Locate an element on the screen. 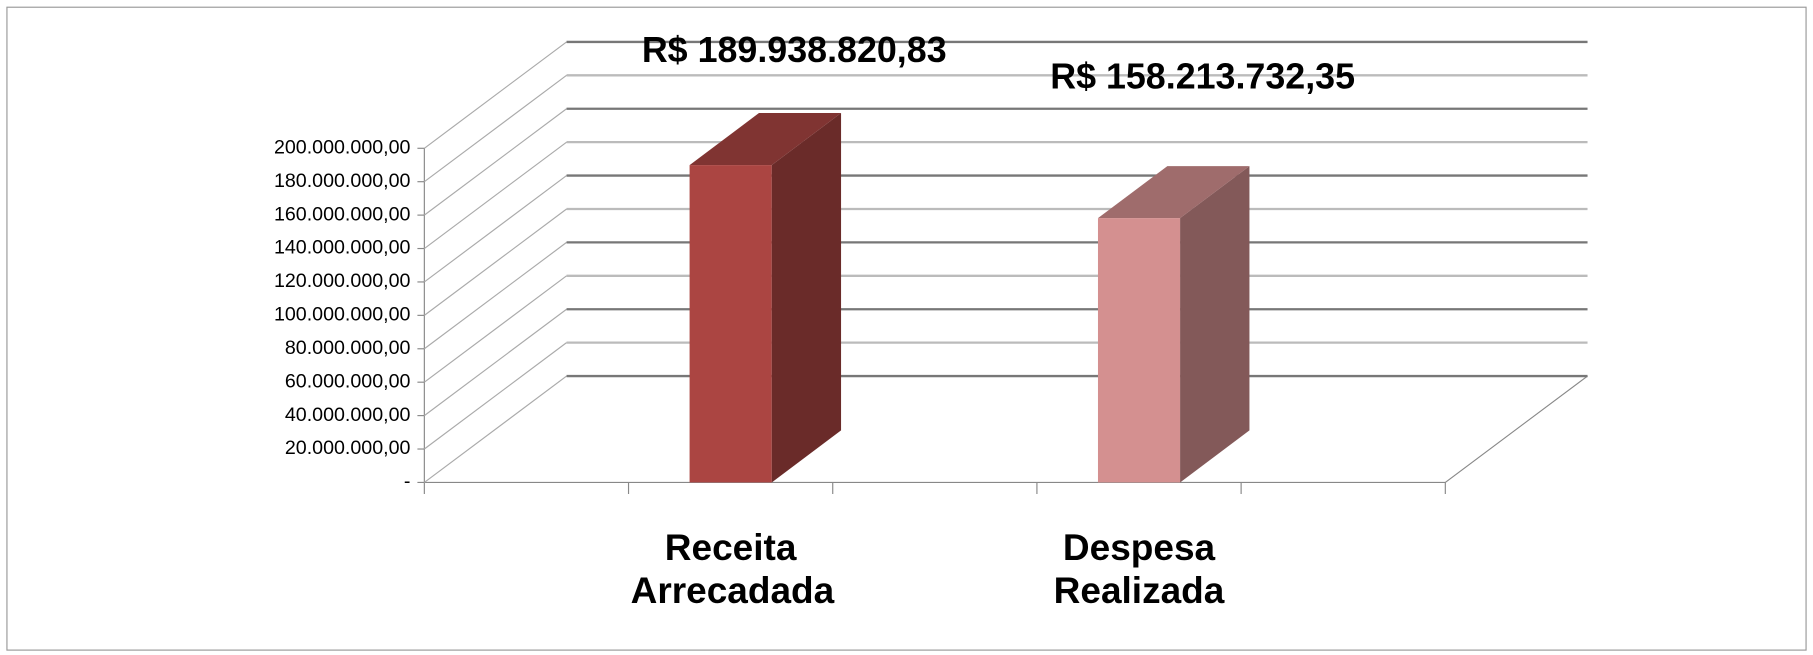 Image resolution: width=1813 pixels, height=655 pixels. y-tick-label: 120.000.000,00 is located at coordinates (342, 281).